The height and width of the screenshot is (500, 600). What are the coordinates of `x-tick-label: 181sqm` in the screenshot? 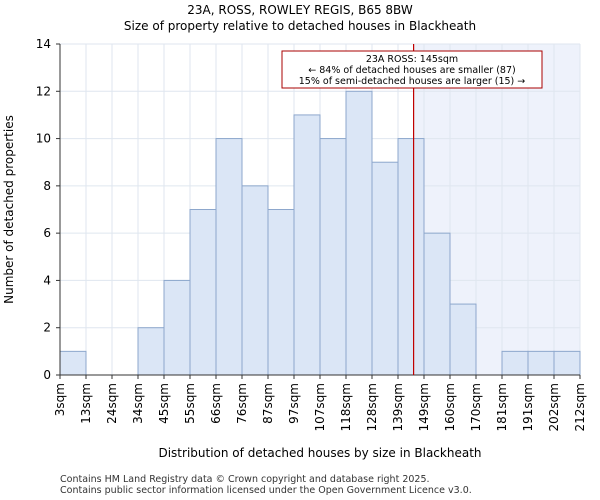 It's located at (502, 407).